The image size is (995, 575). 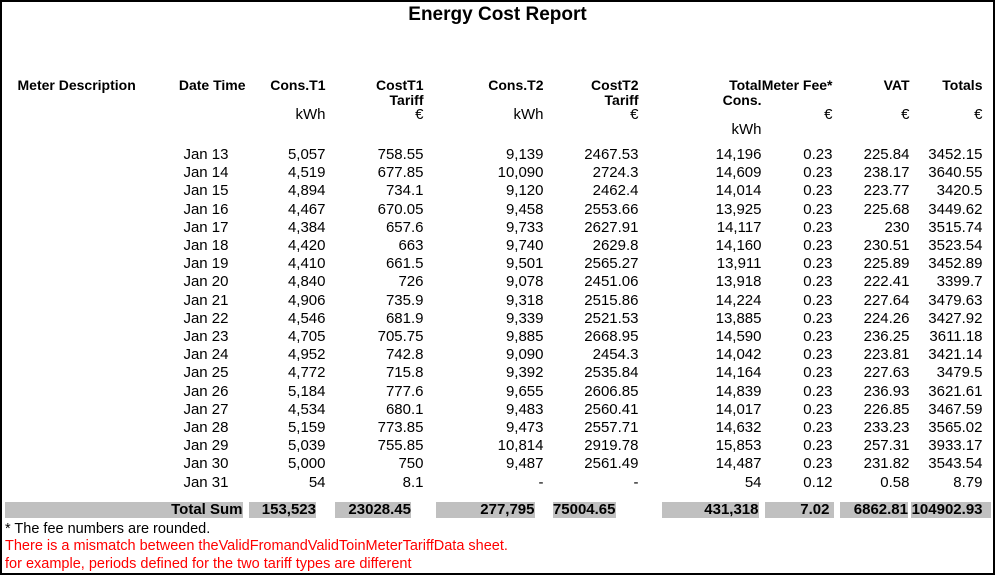 What do you see at coordinates (955, 227) in the screenshot?
I see `cell-totals: 3515.74` at bounding box center [955, 227].